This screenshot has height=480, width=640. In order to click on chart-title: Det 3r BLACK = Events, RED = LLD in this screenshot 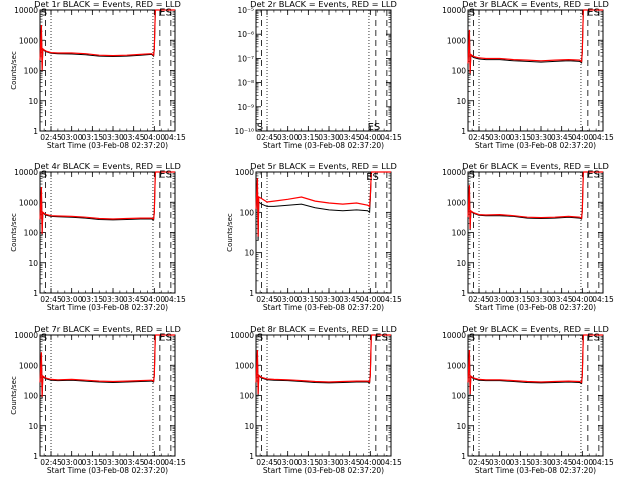, I will do `click(535, 4)`.